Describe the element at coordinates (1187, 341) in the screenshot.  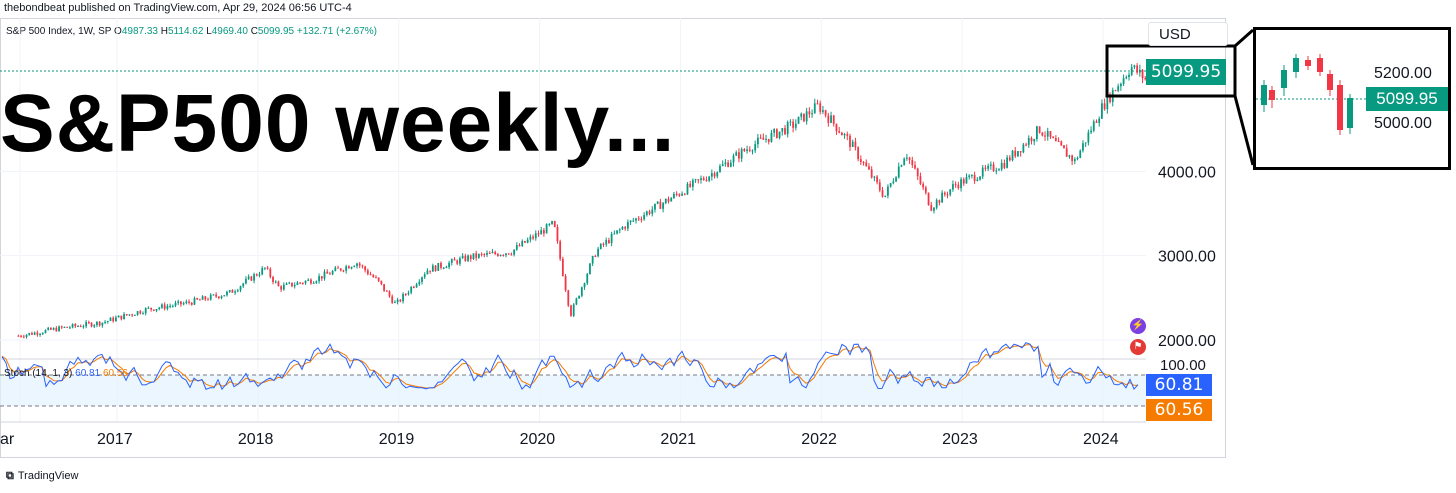
I see `y-tick-label: 2000.00` at that location.